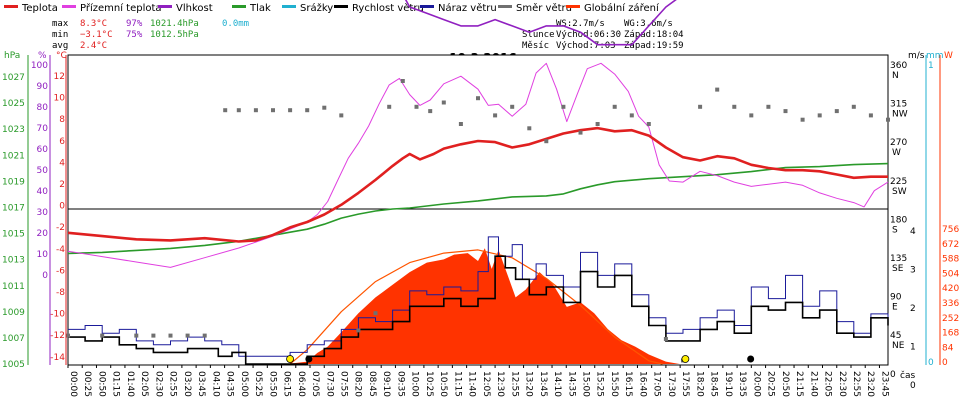 The image size is (966, 400). What do you see at coordinates (62, 207) in the screenshot?
I see `c-tick: 0` at bounding box center [62, 207].